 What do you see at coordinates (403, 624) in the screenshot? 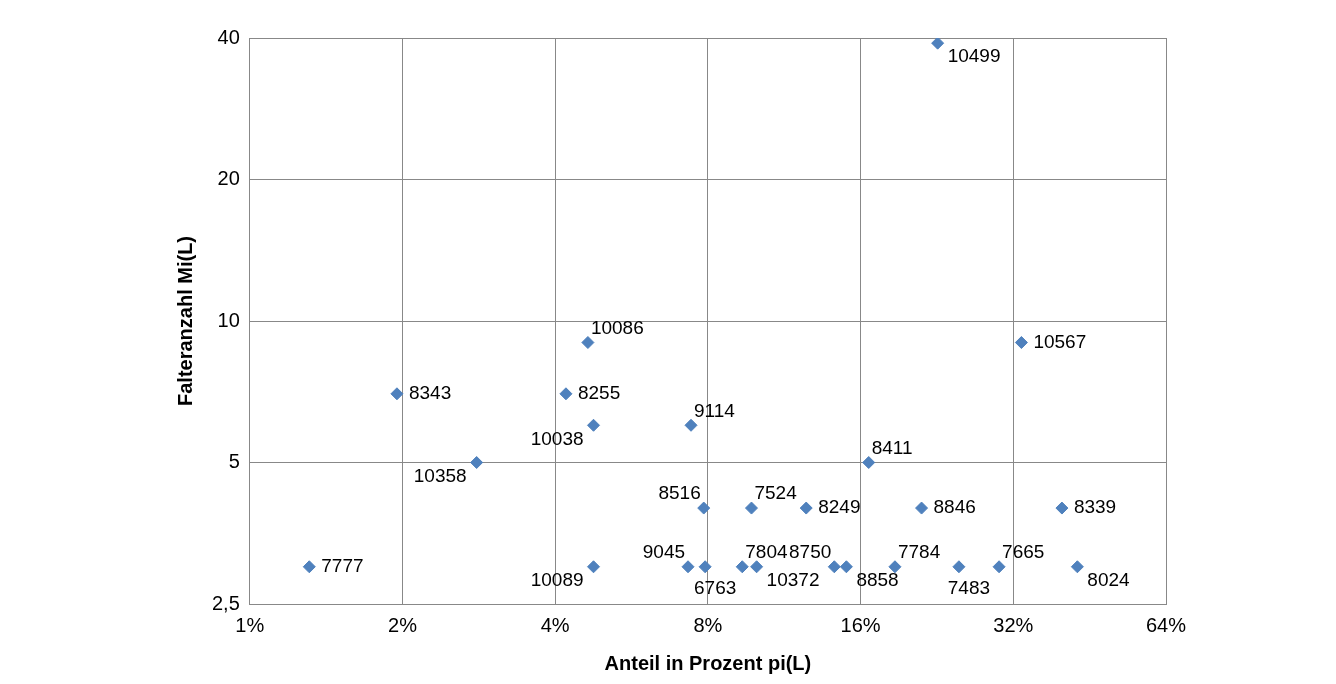
I see `x-tick-label: 2%` at bounding box center [403, 624].